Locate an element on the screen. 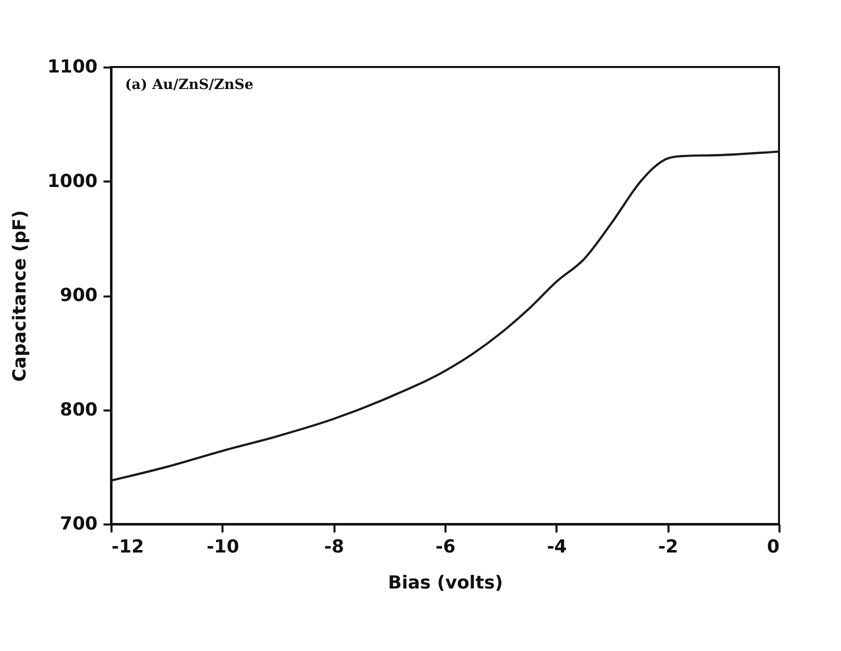 This screenshot has width=841, height=651. x-tick-label: -12 is located at coordinates (128, 547).